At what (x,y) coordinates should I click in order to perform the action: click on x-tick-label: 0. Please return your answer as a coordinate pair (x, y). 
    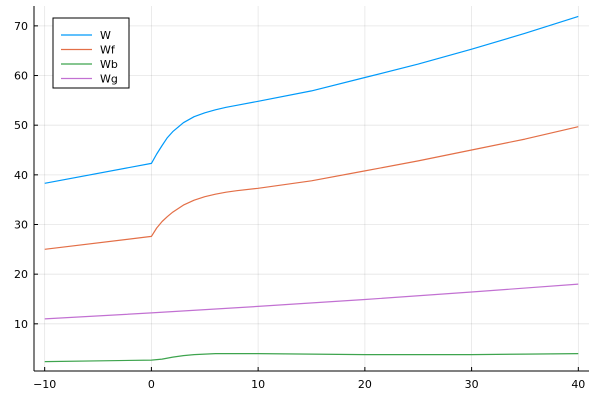
    Looking at the image, I should click on (151, 384).